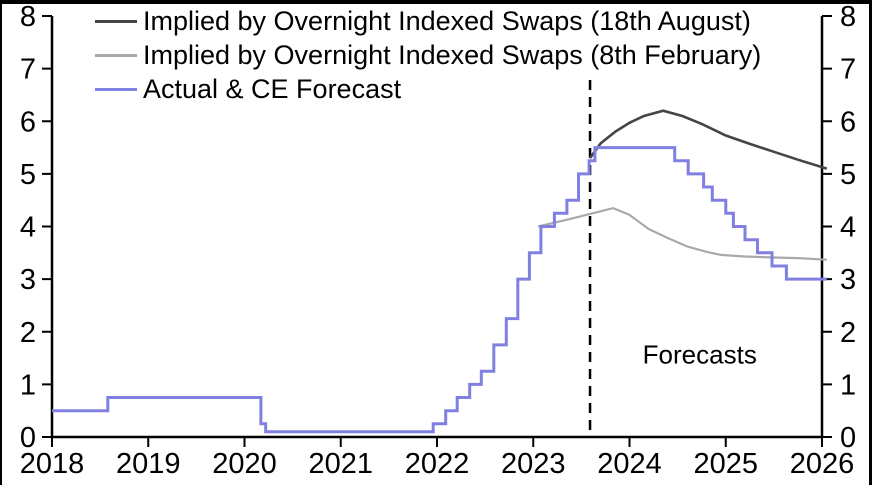 The image size is (872, 485). Describe the element at coordinates (28, 333) in the screenshot. I see `y-tick-label-left: 2` at that location.